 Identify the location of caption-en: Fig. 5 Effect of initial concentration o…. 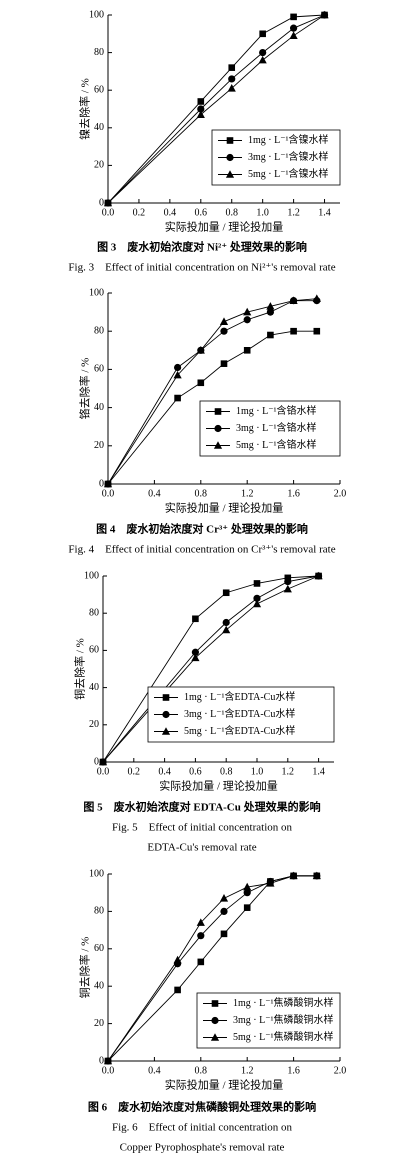
(202, 828).